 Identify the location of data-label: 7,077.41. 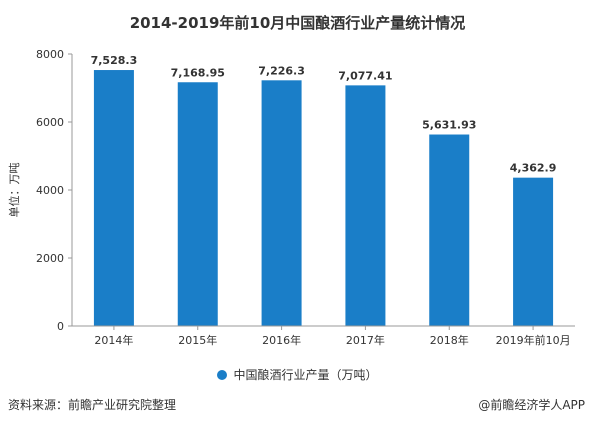
(365, 75).